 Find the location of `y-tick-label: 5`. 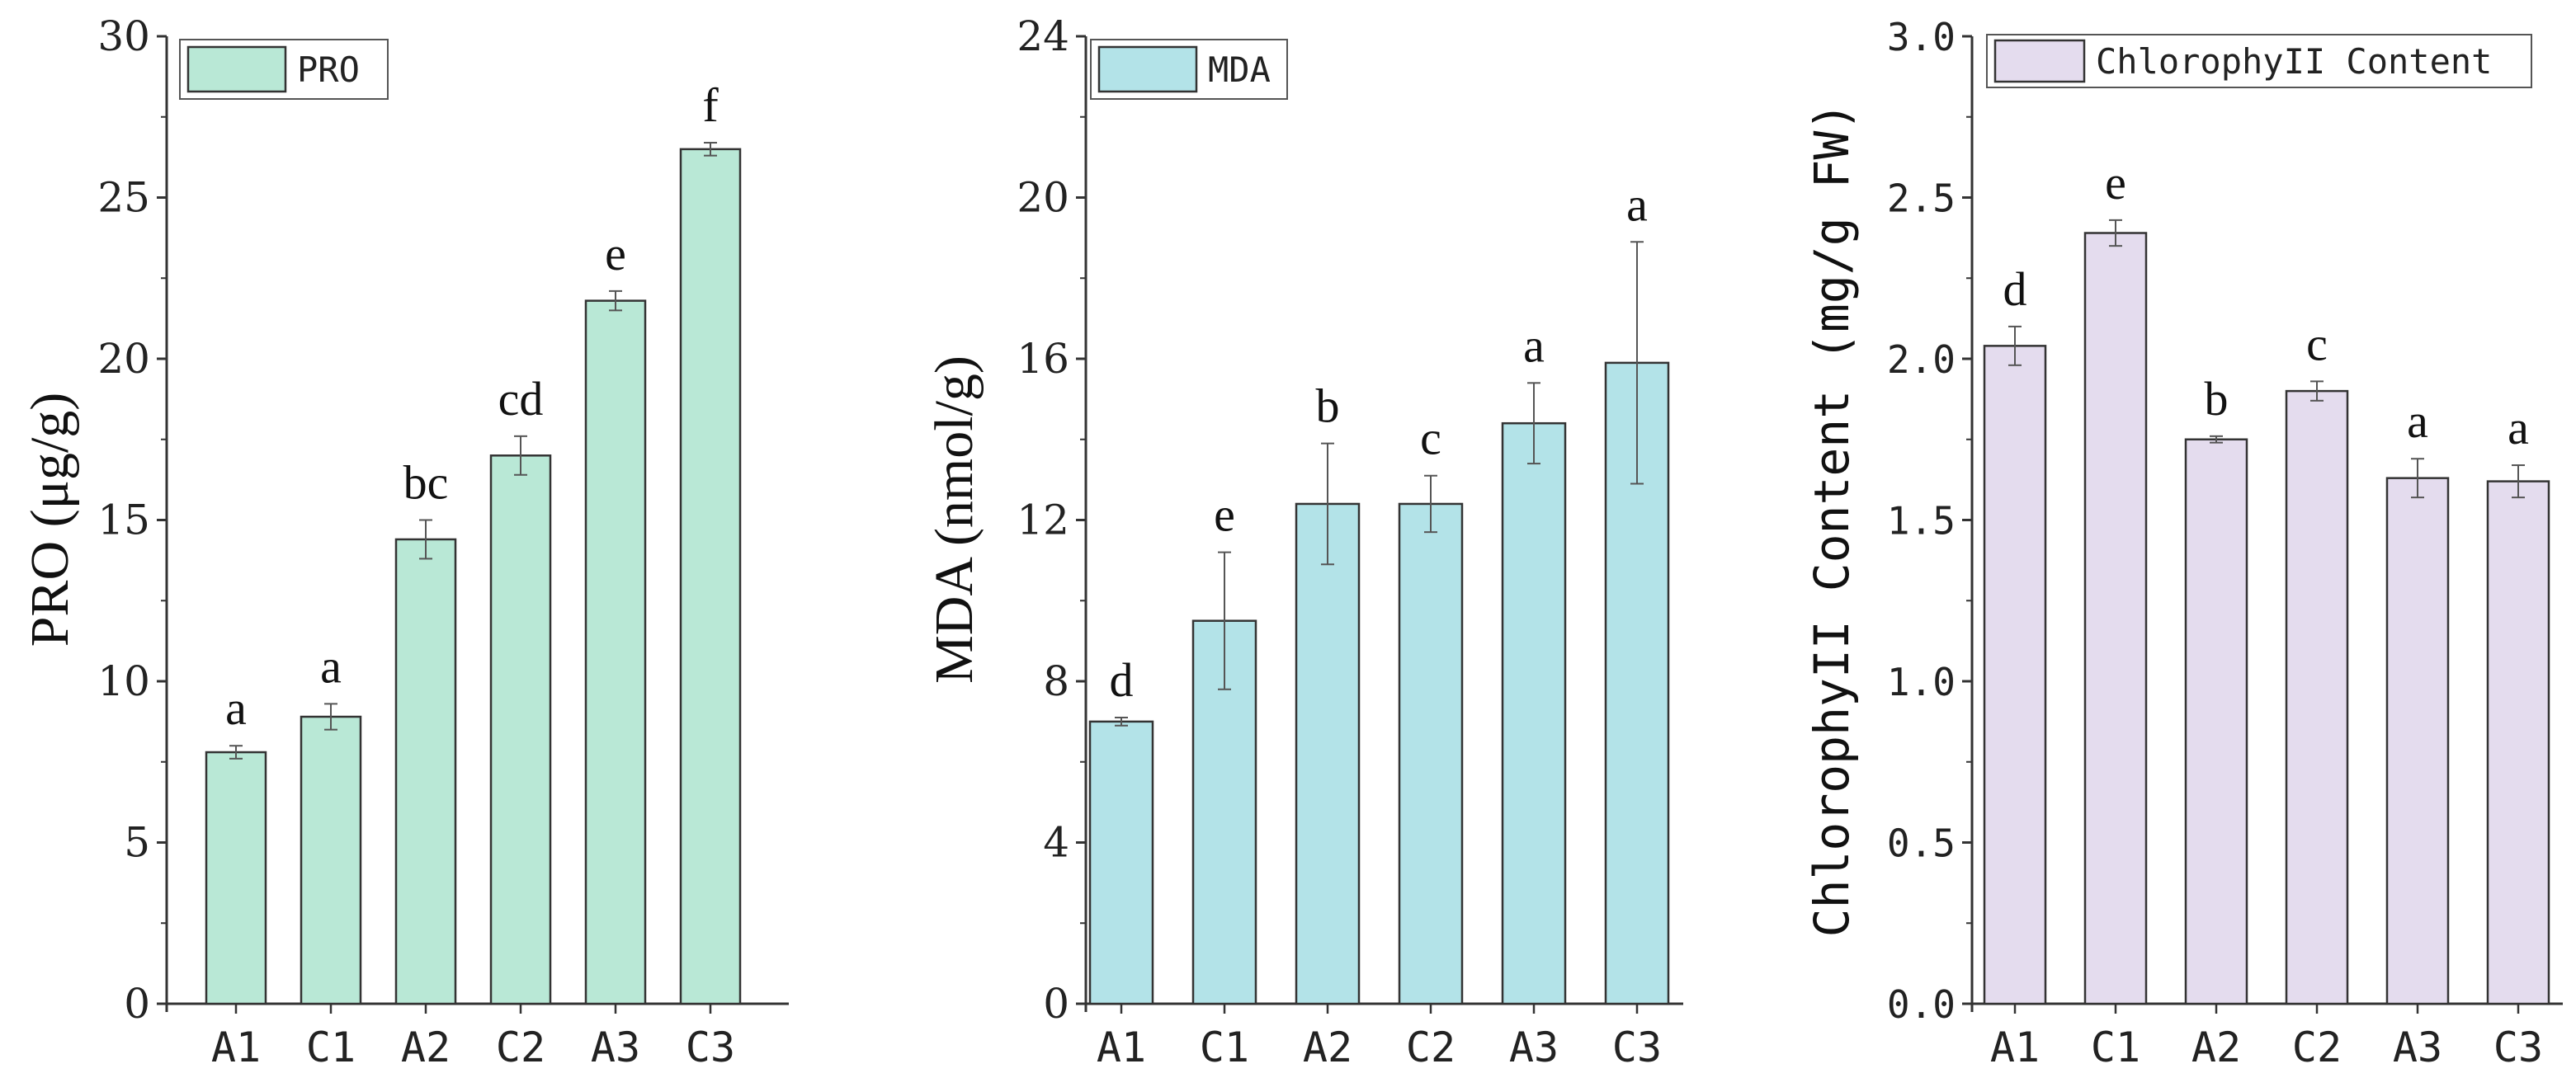

y-tick-label: 5 is located at coordinates (137, 843).